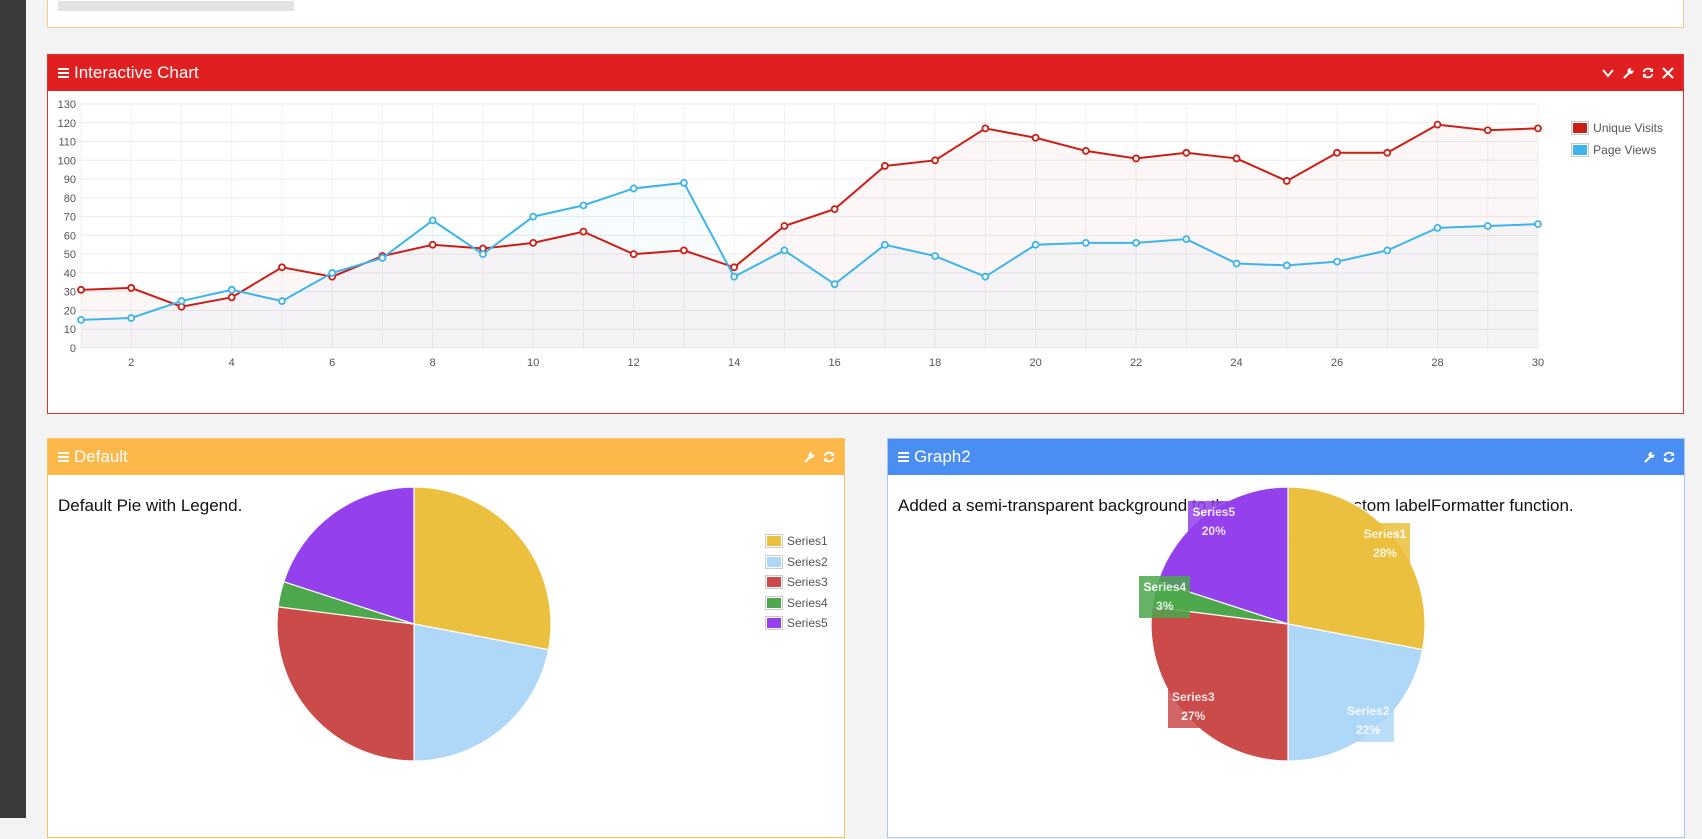 This screenshot has height=839, width=1702. I want to click on x-tick-label: 30, so click(1538, 363).